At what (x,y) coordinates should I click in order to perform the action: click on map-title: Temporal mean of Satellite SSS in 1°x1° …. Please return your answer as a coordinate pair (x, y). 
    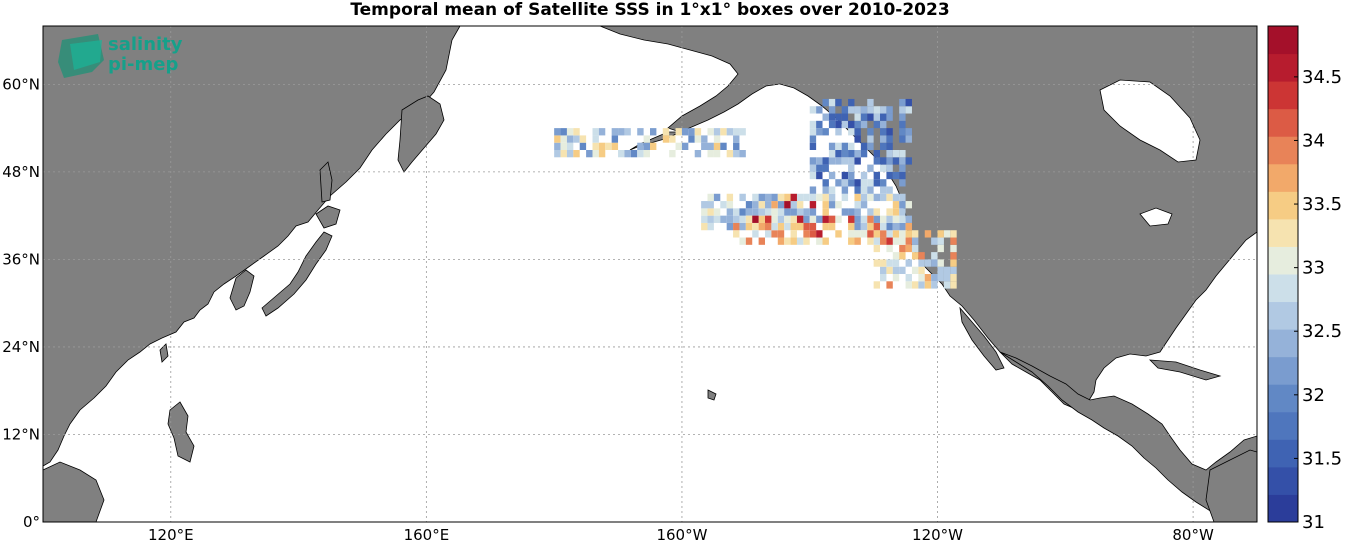
    Looking at the image, I should click on (649, 10).